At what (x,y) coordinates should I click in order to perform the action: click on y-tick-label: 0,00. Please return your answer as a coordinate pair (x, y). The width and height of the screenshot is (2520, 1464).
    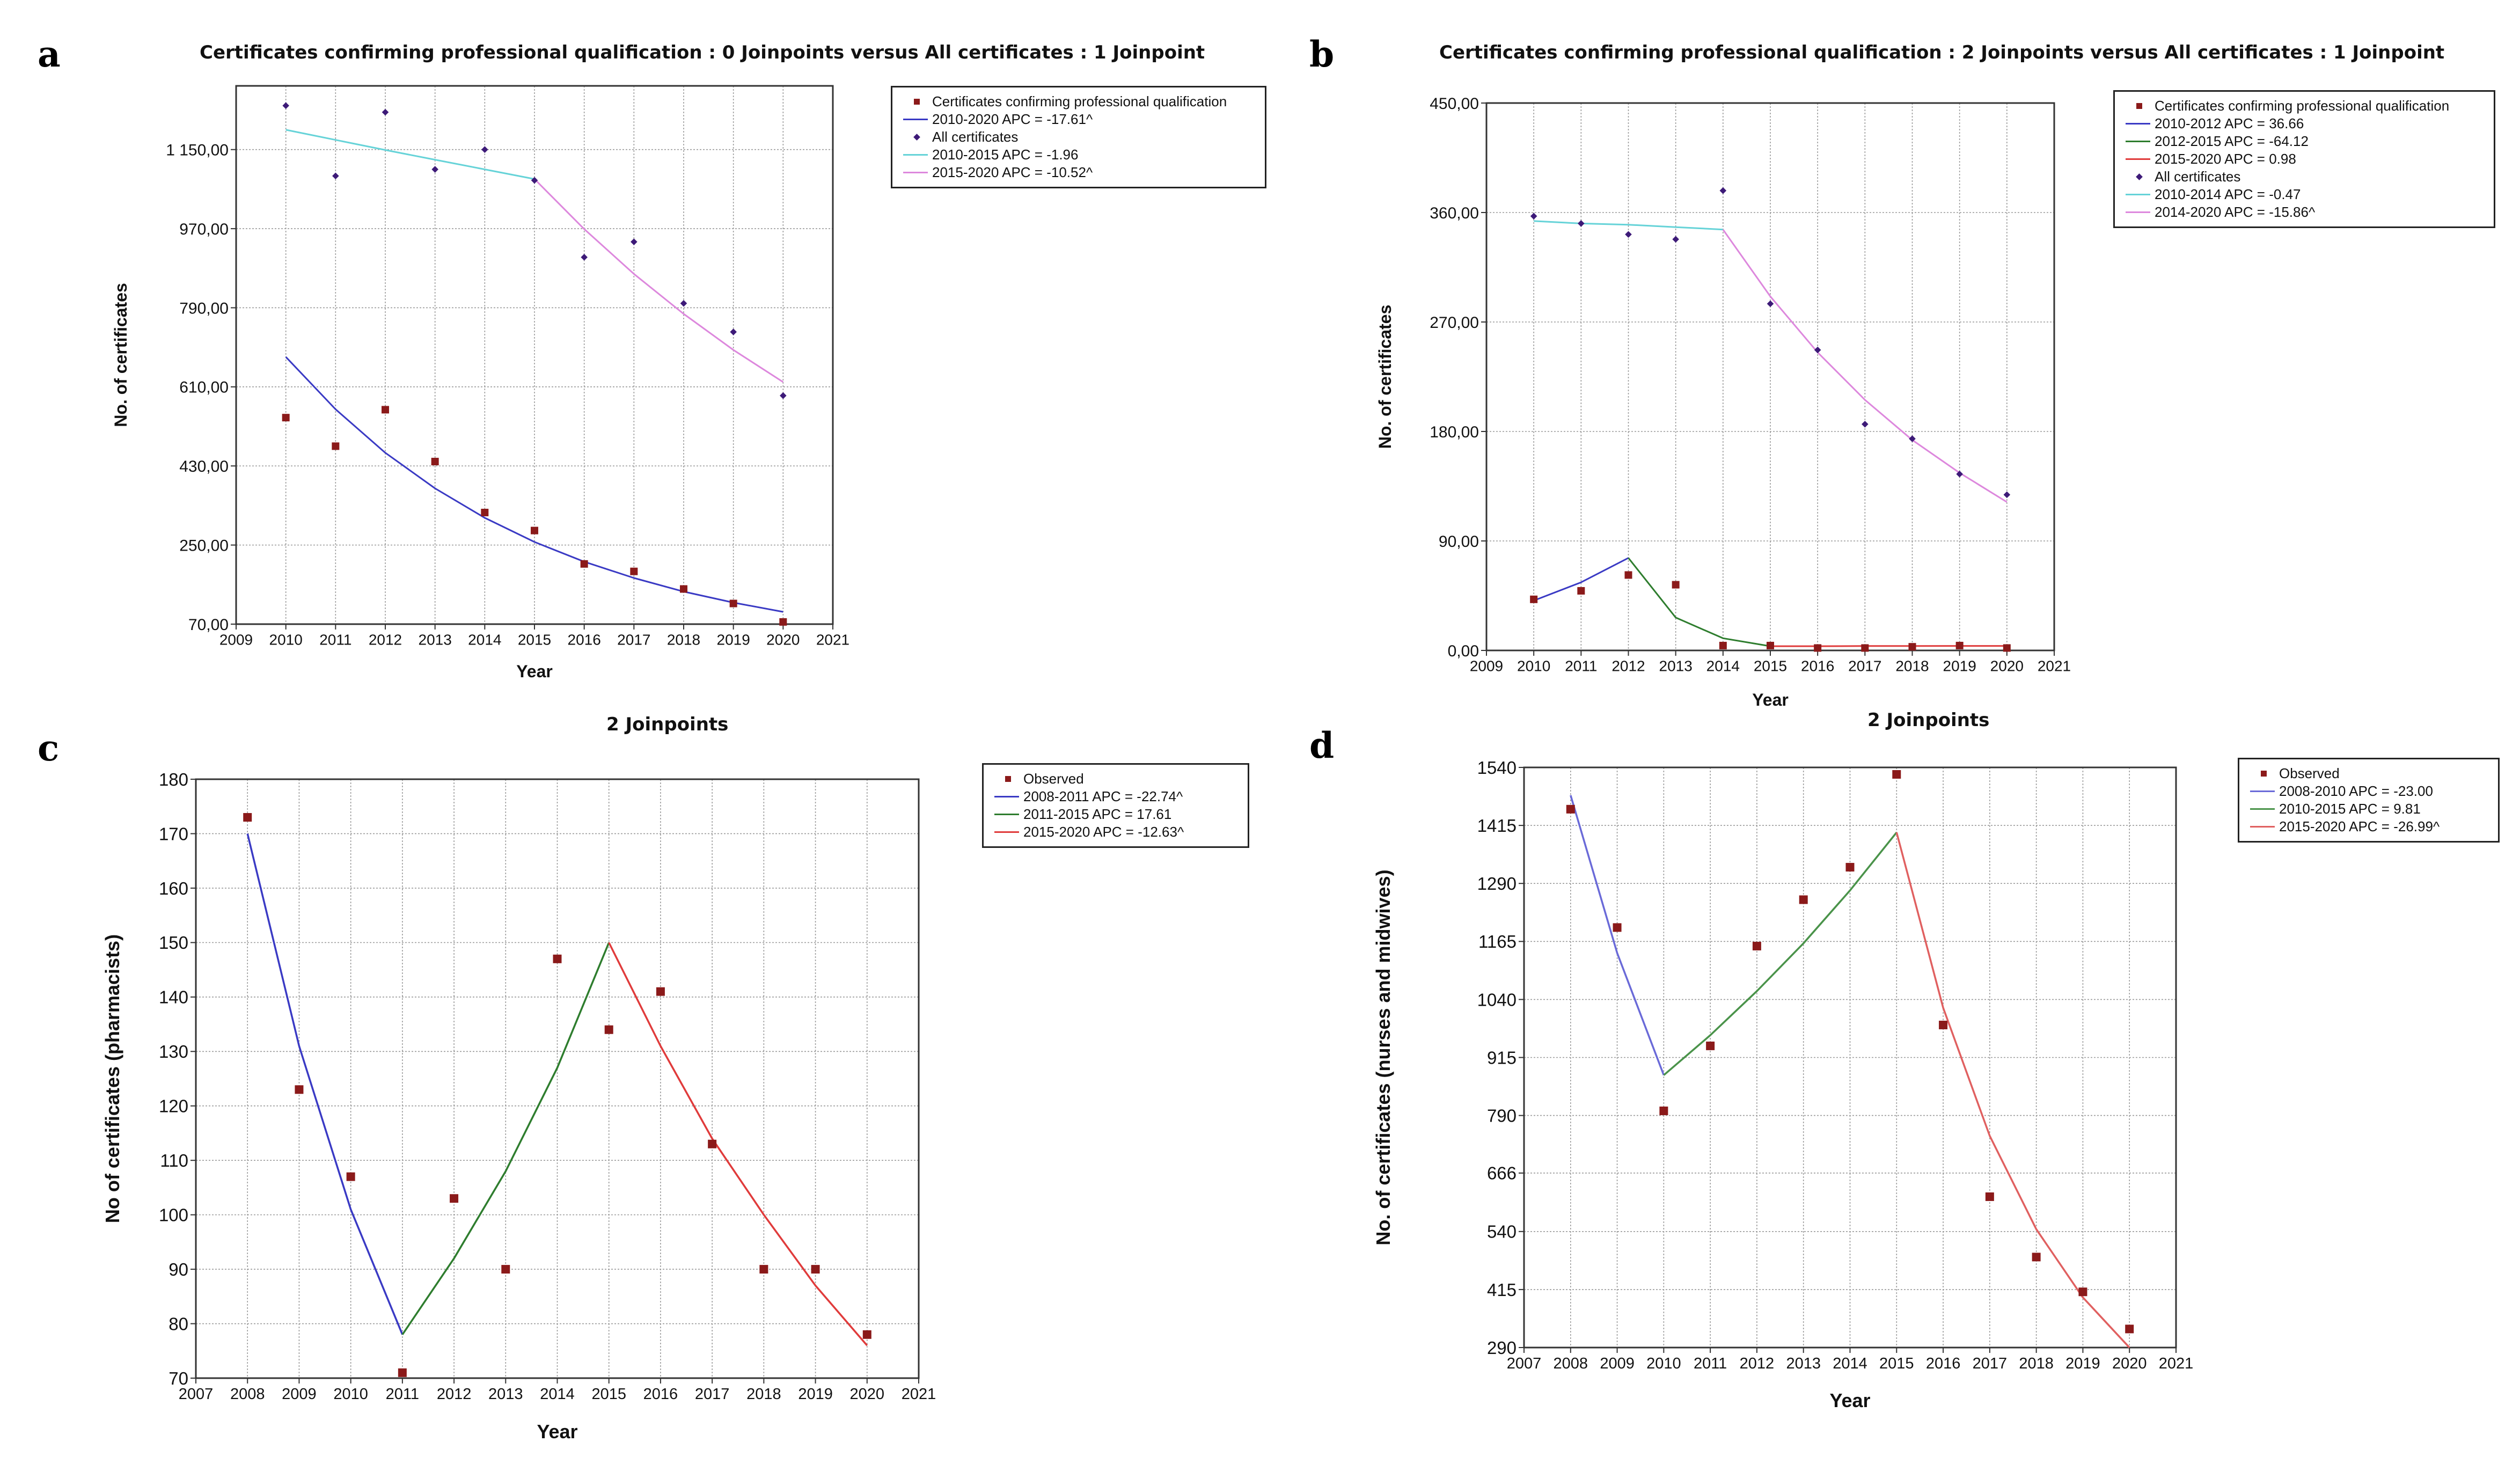
    Looking at the image, I should click on (1463, 651).